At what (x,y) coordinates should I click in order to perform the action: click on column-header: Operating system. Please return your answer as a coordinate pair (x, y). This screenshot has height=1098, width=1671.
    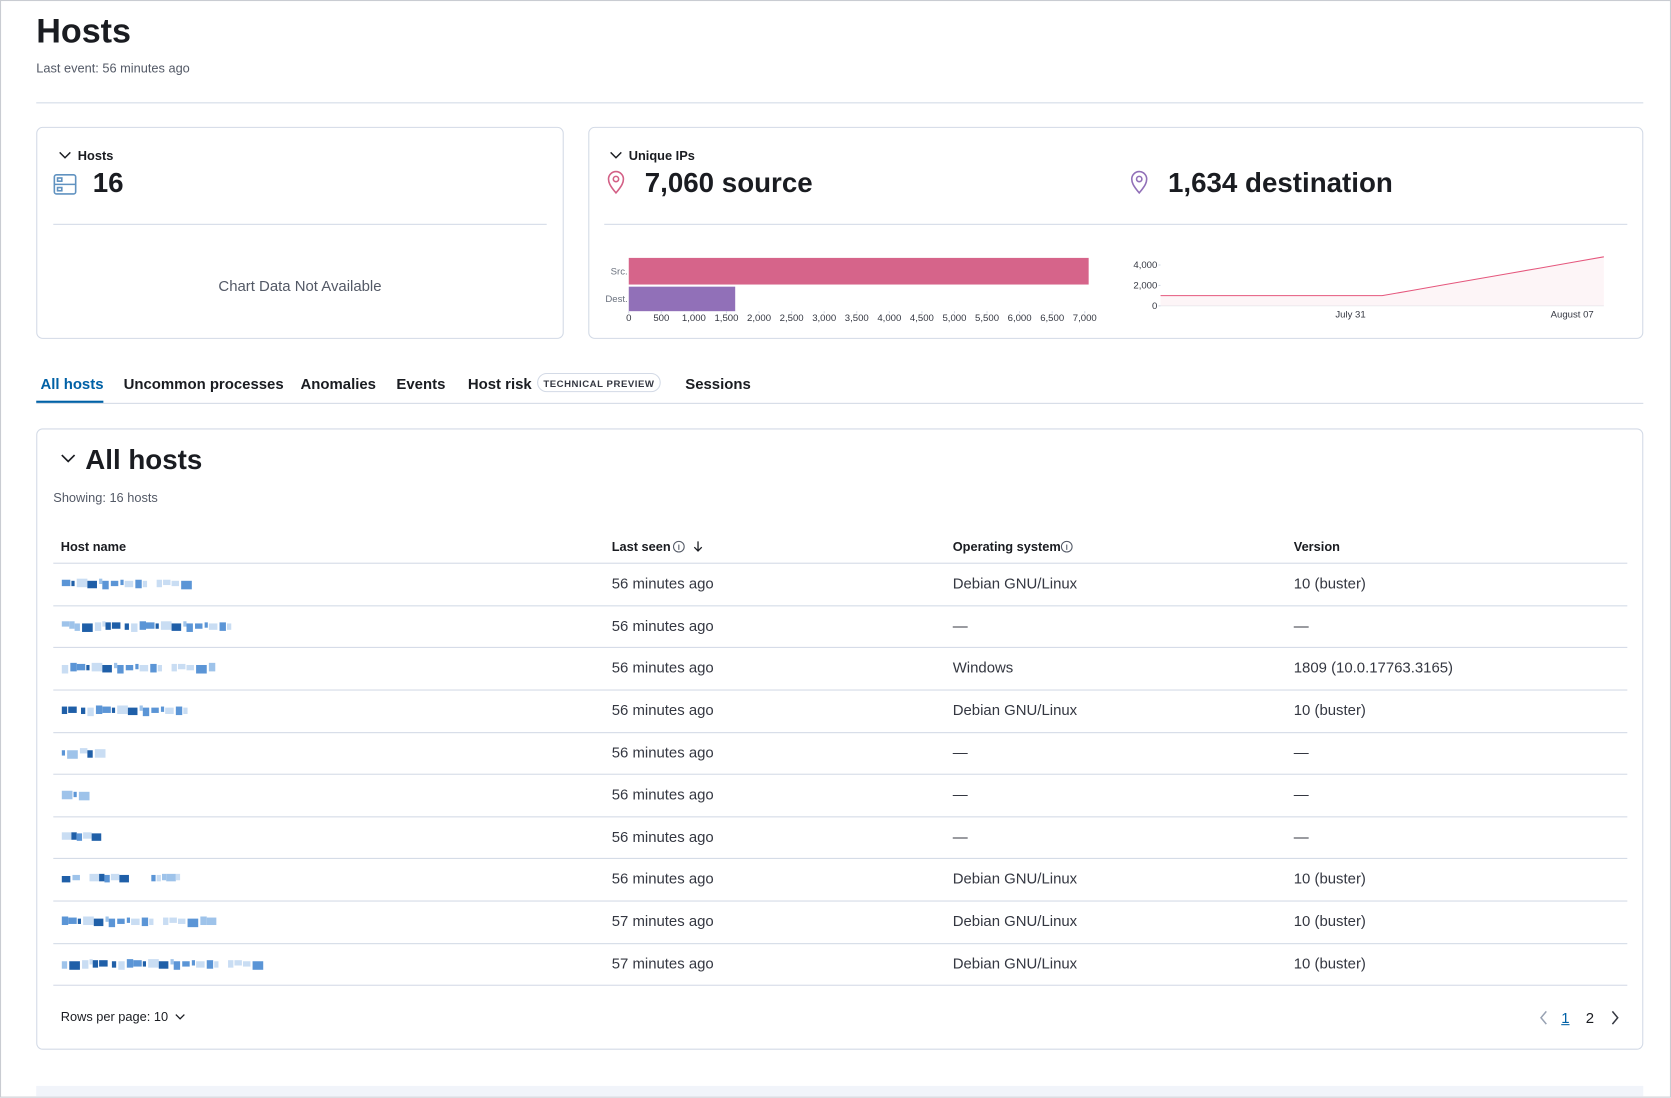
    Looking at the image, I should click on (1006, 547).